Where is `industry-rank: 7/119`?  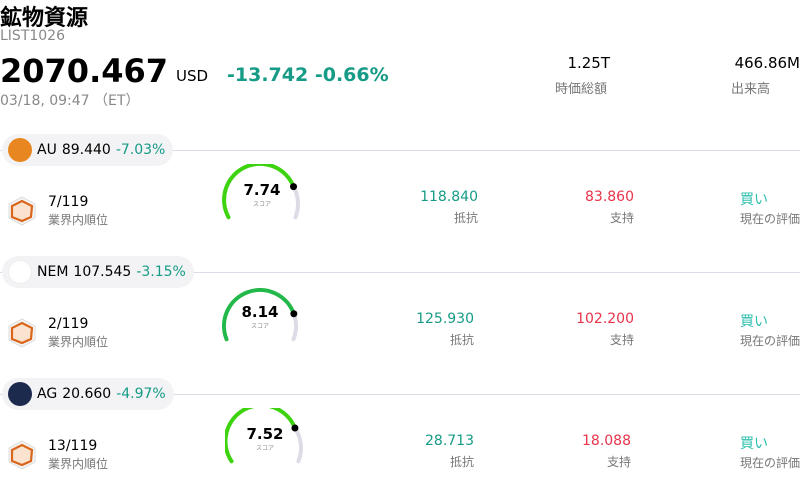
industry-rank: 7/119 is located at coordinates (68, 202).